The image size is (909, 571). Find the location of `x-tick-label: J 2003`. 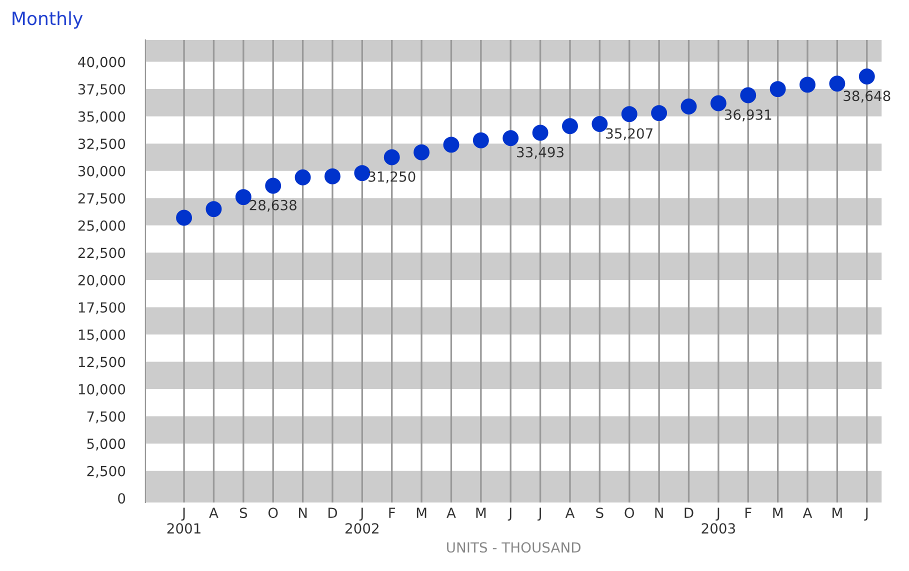

x-tick-label: J 2003 is located at coordinates (718, 521).